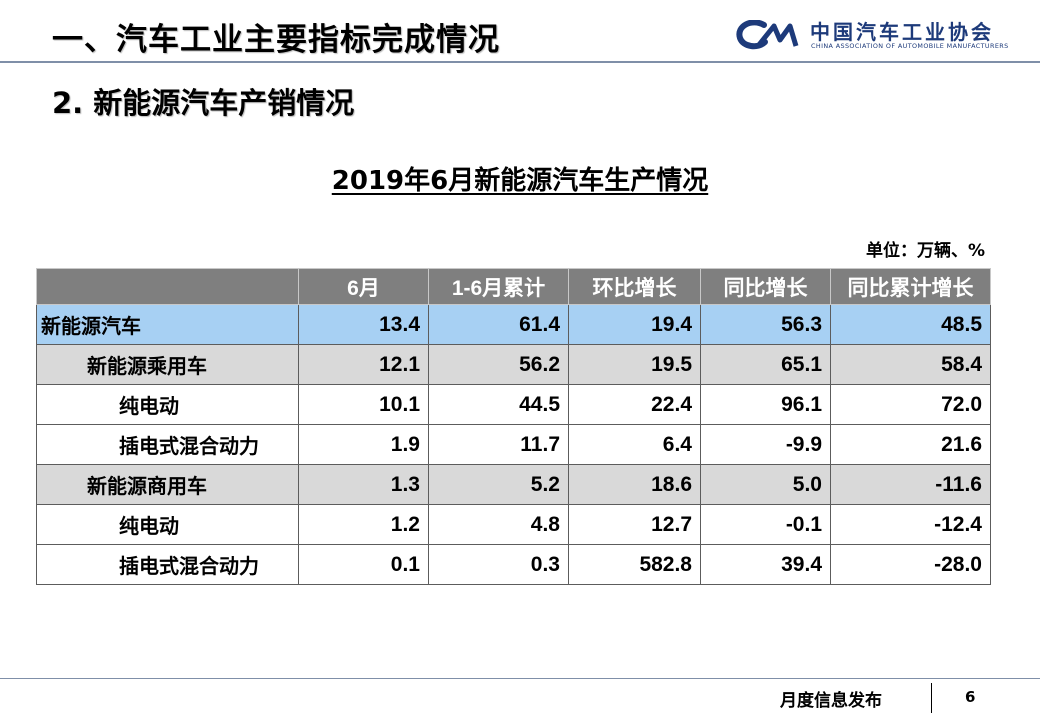 Image resolution: width=1040 pixels, height=720 pixels. I want to click on table-cell: 19.5, so click(634, 364).